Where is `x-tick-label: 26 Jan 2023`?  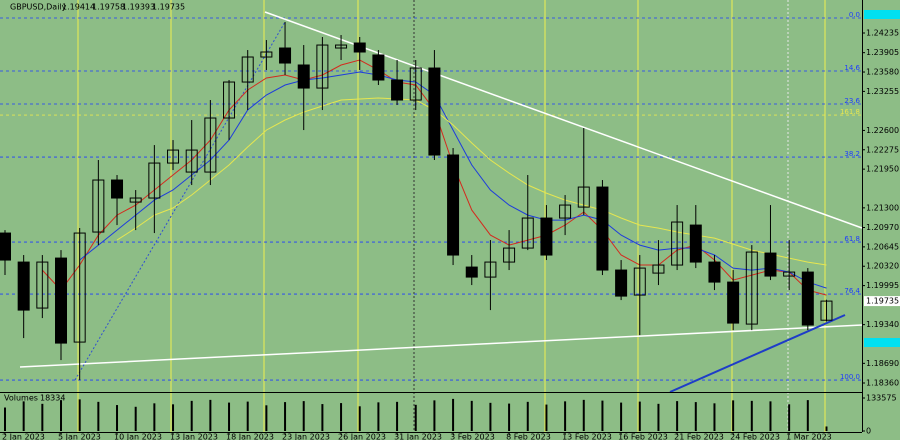
x-tick-label: 26 Jan 2023 is located at coordinates (362, 436).